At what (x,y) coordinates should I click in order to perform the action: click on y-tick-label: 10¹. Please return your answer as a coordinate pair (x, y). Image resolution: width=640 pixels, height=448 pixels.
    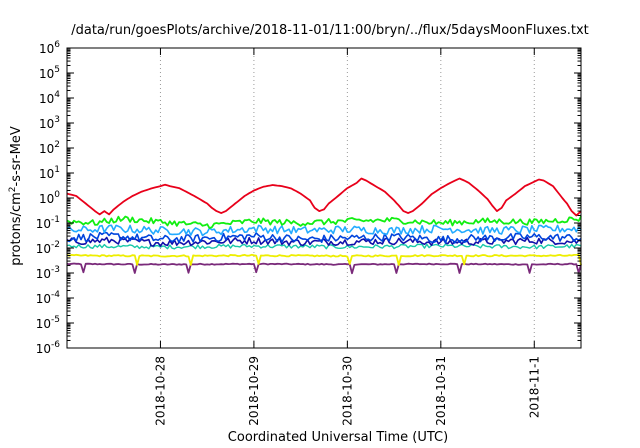
    Looking at the image, I should click on (49, 173).